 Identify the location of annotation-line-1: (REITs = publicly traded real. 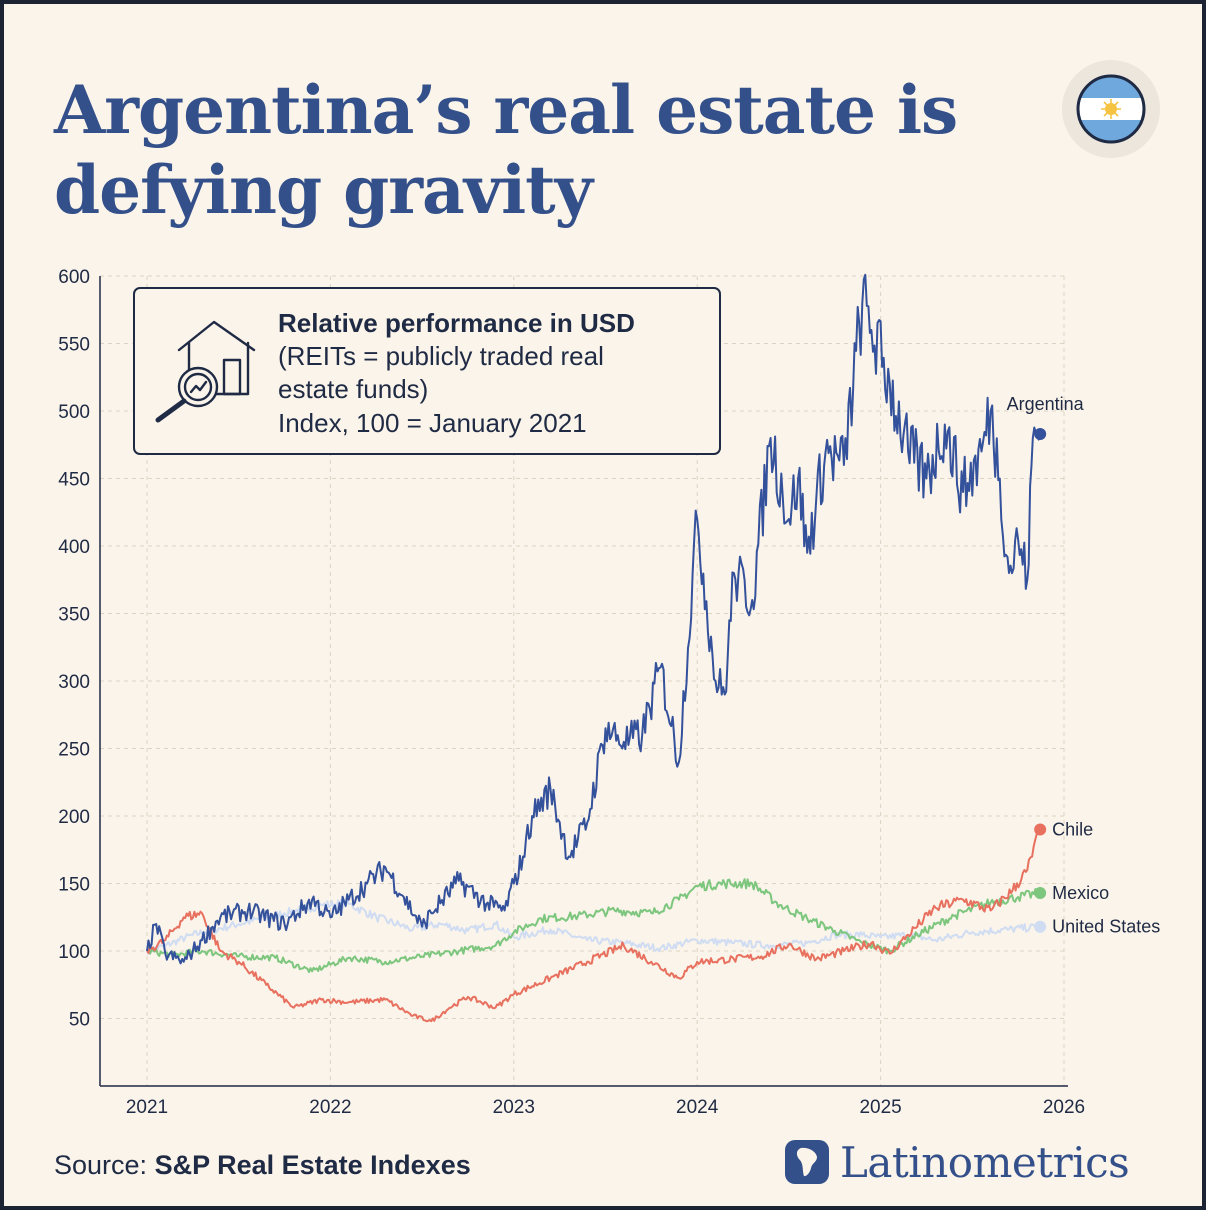
(441, 356).